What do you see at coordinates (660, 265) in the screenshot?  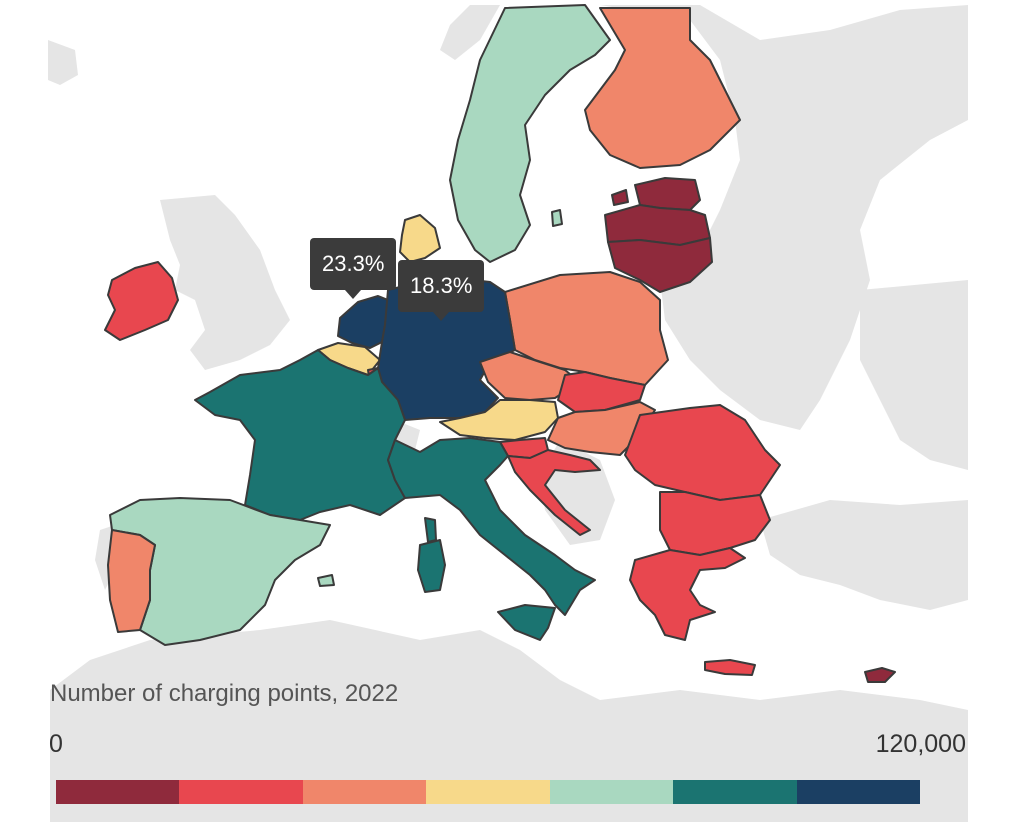 I see `country-lithuania` at bounding box center [660, 265].